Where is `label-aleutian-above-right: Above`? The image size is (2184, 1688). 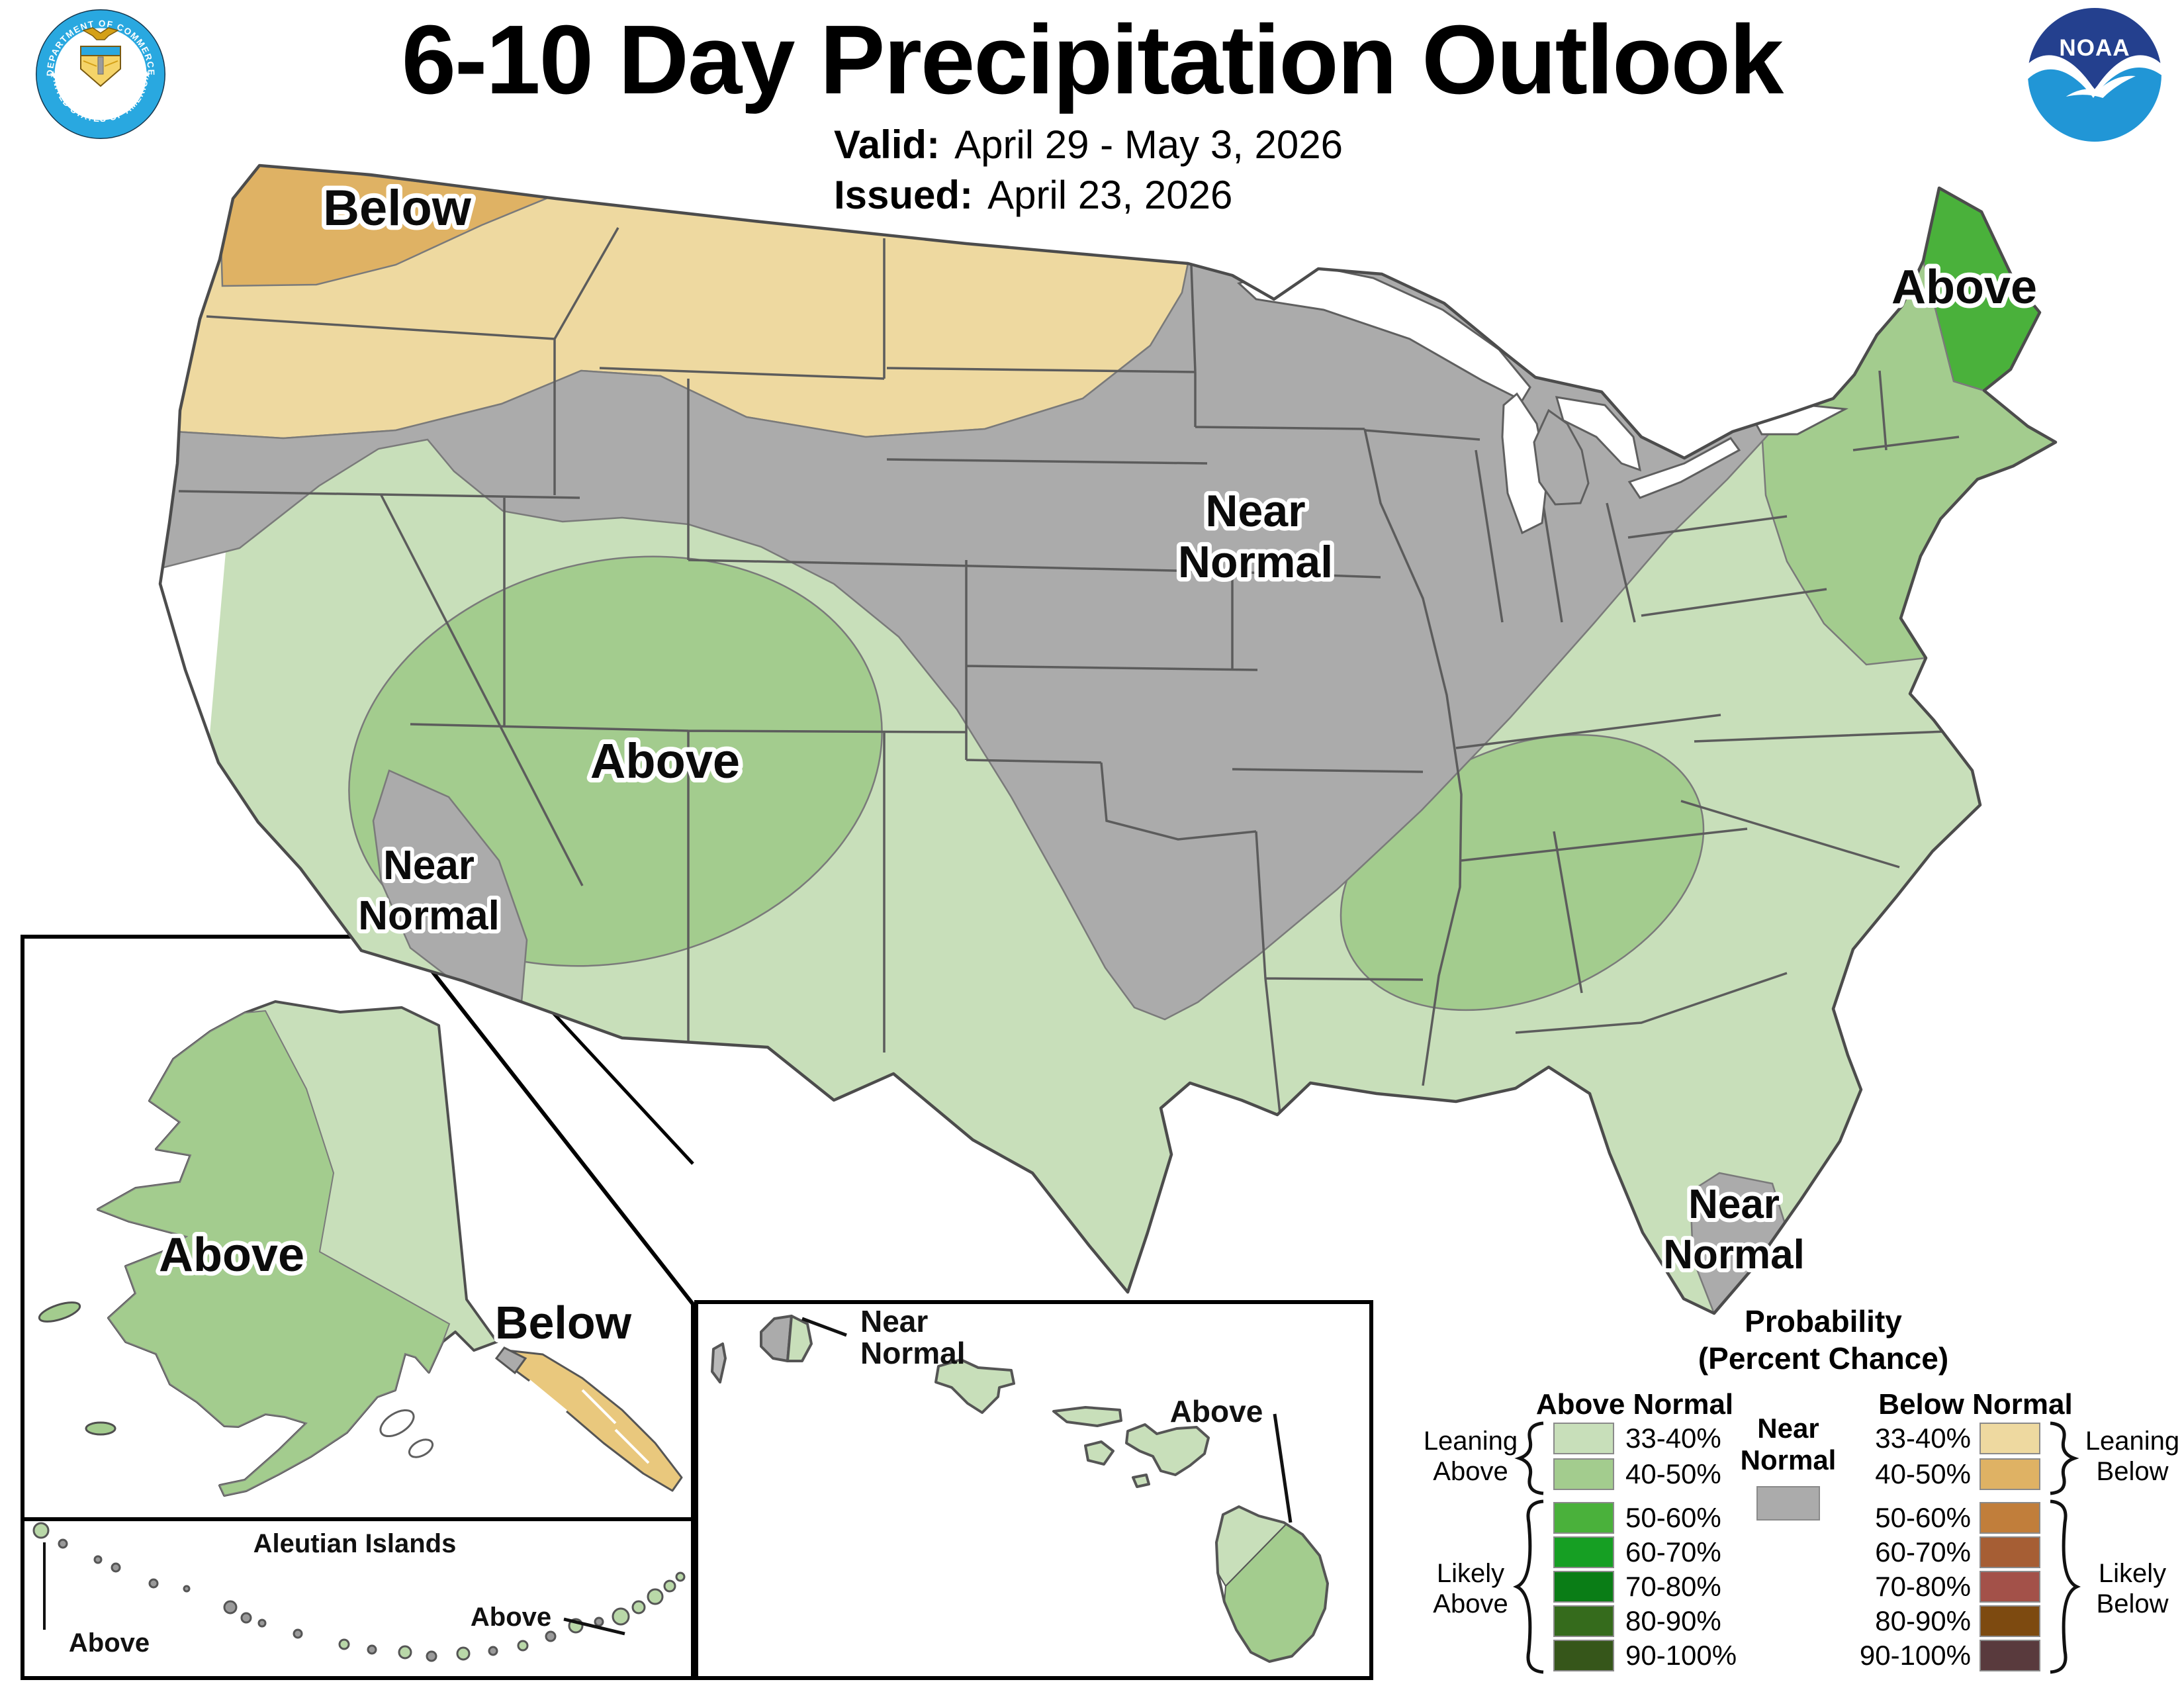 label-aleutian-above-right: Above is located at coordinates (511, 1617).